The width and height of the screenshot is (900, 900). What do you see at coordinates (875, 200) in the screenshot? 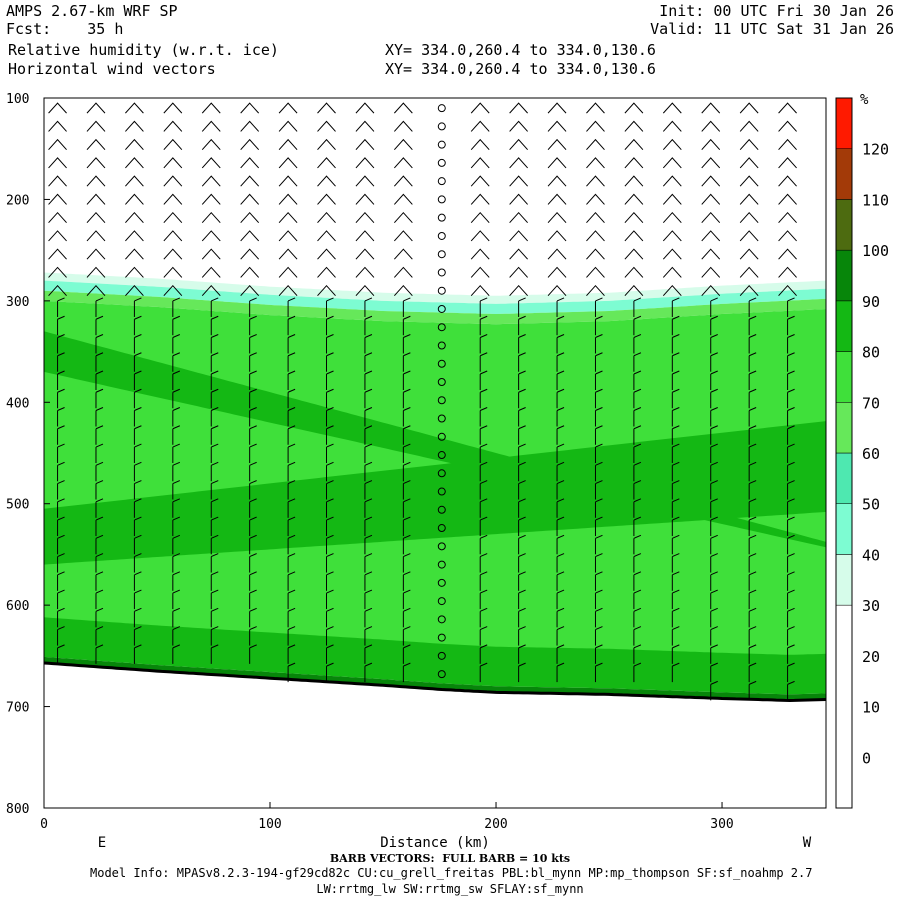
I see `colorbar-tick-label: 110` at bounding box center [875, 200].